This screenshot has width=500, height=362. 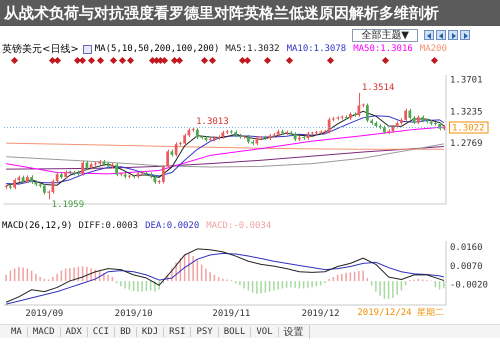 I want to click on text: DEA:0.0020, so click(x=172, y=225).